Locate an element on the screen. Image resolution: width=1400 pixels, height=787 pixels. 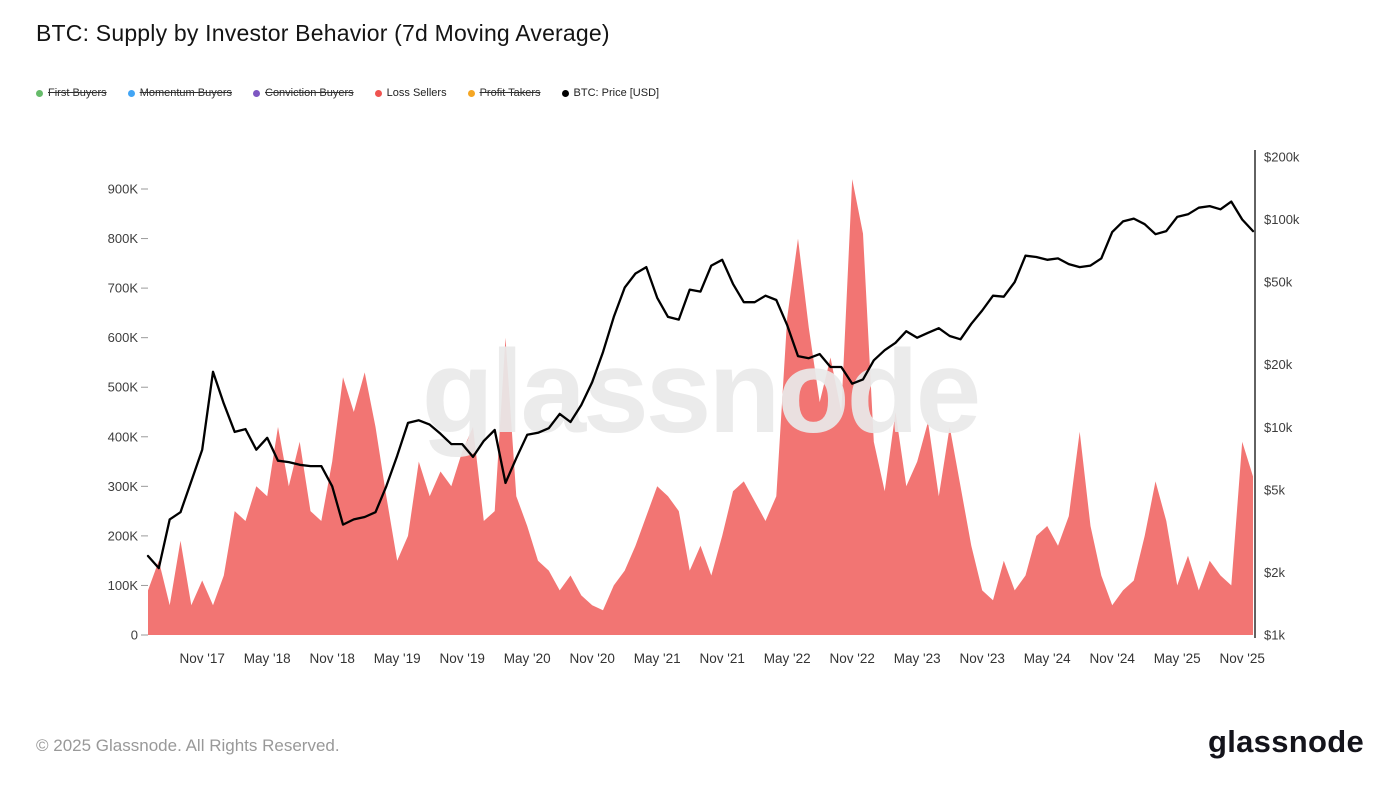
y-axis-left-label: 0 is located at coordinates (134, 635).